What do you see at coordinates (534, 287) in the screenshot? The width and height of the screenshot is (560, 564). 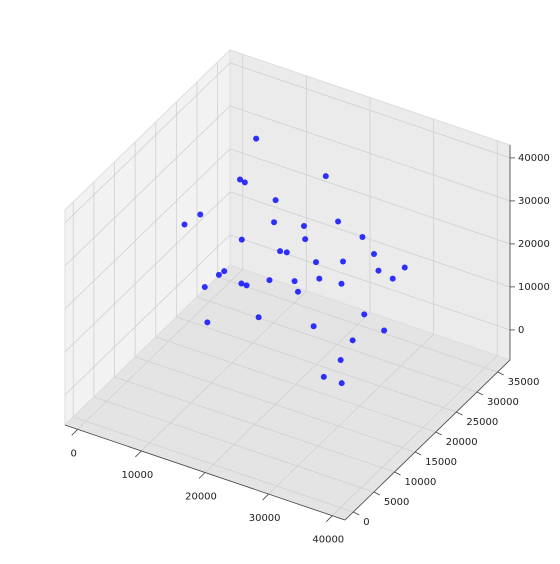 I see `z-tick-label: 10000` at bounding box center [534, 287].